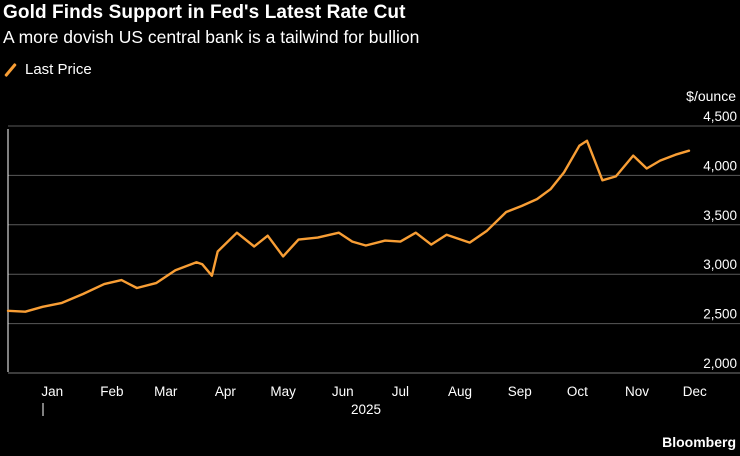 The height and width of the screenshot is (456, 740). Describe the element at coordinates (111, 391) in the screenshot. I see `x-tick-label: Feb` at that location.